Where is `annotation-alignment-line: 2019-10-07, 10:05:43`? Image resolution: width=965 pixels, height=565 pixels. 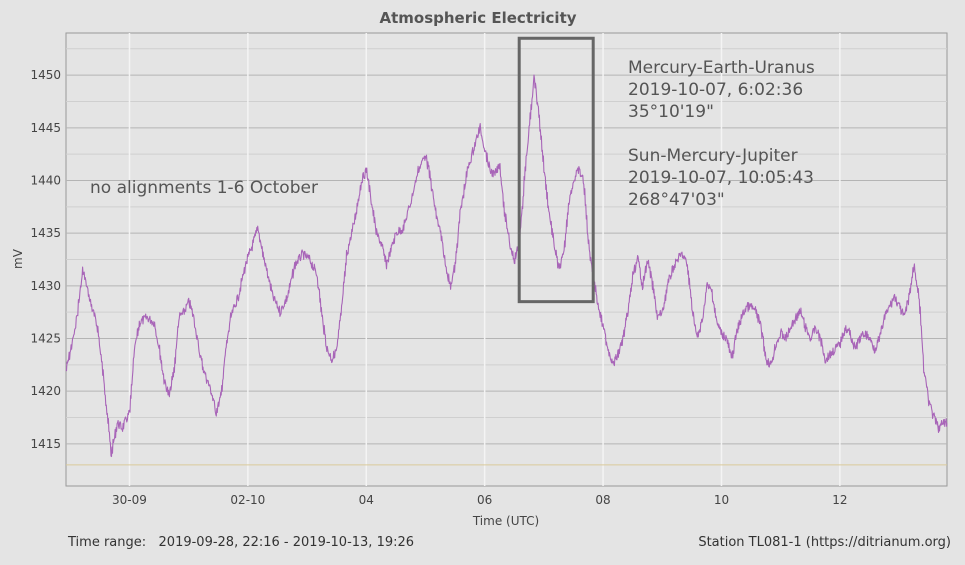
annotation-alignment-line: 2019-10-07, 10:05:43 is located at coordinates (721, 178).